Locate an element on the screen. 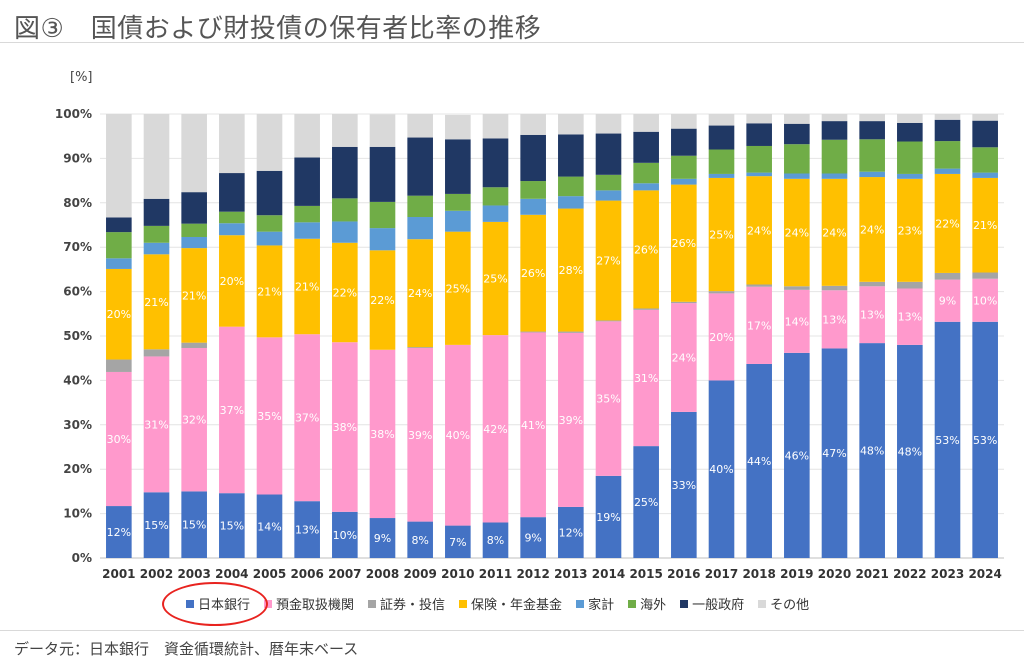 This screenshot has height=668, width=1024. legend-item: 証券・投信 is located at coordinates (406, 603).